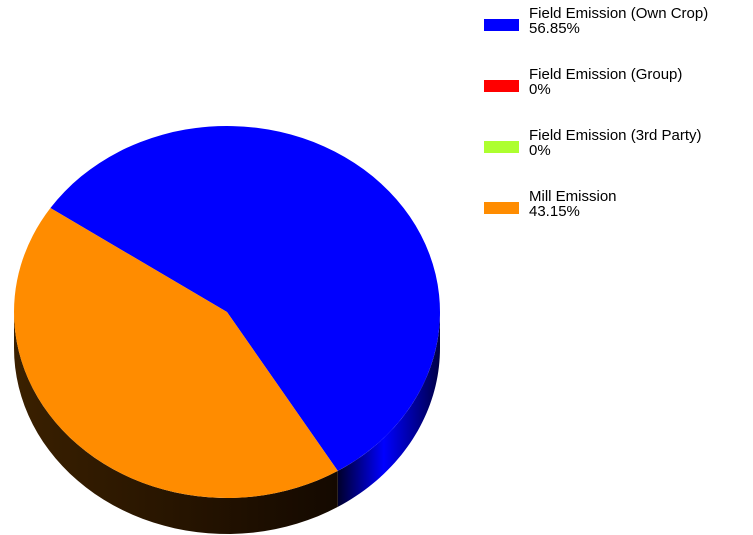 The height and width of the screenshot is (535, 753). What do you see at coordinates (501, 208) in the screenshot?
I see `legend-swatch-mill` at bounding box center [501, 208].